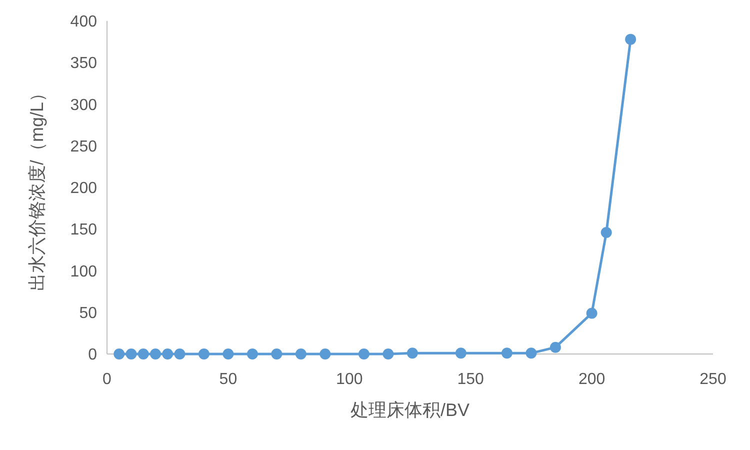 This screenshot has width=750, height=450. What do you see at coordinates (84, 189) in the screenshot?
I see `y-tick-label: 200` at bounding box center [84, 189].